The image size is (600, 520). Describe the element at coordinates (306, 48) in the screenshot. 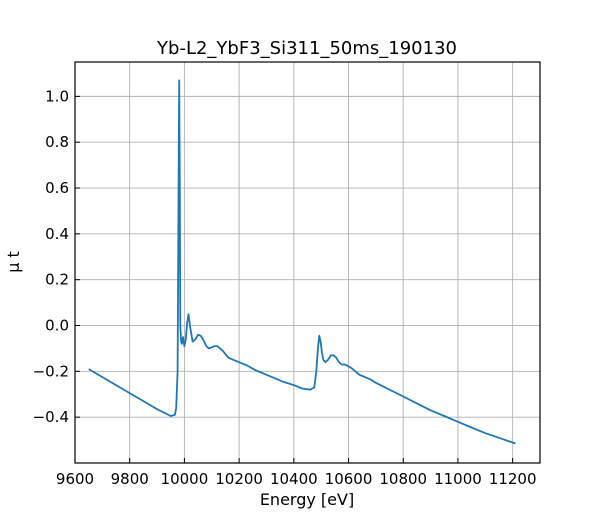

I see `chart-title: Yb-L2_YbF3_Si311_50ms_190130` at that location.